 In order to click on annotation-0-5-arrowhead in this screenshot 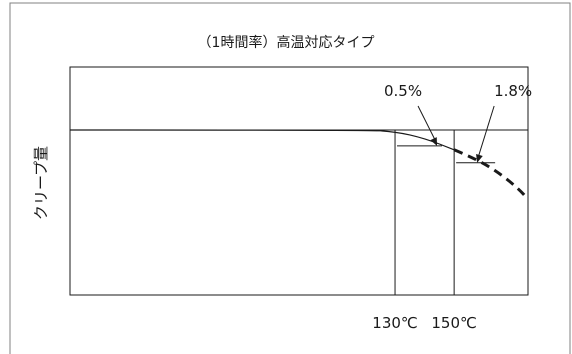, I will do `click(434, 141)`.